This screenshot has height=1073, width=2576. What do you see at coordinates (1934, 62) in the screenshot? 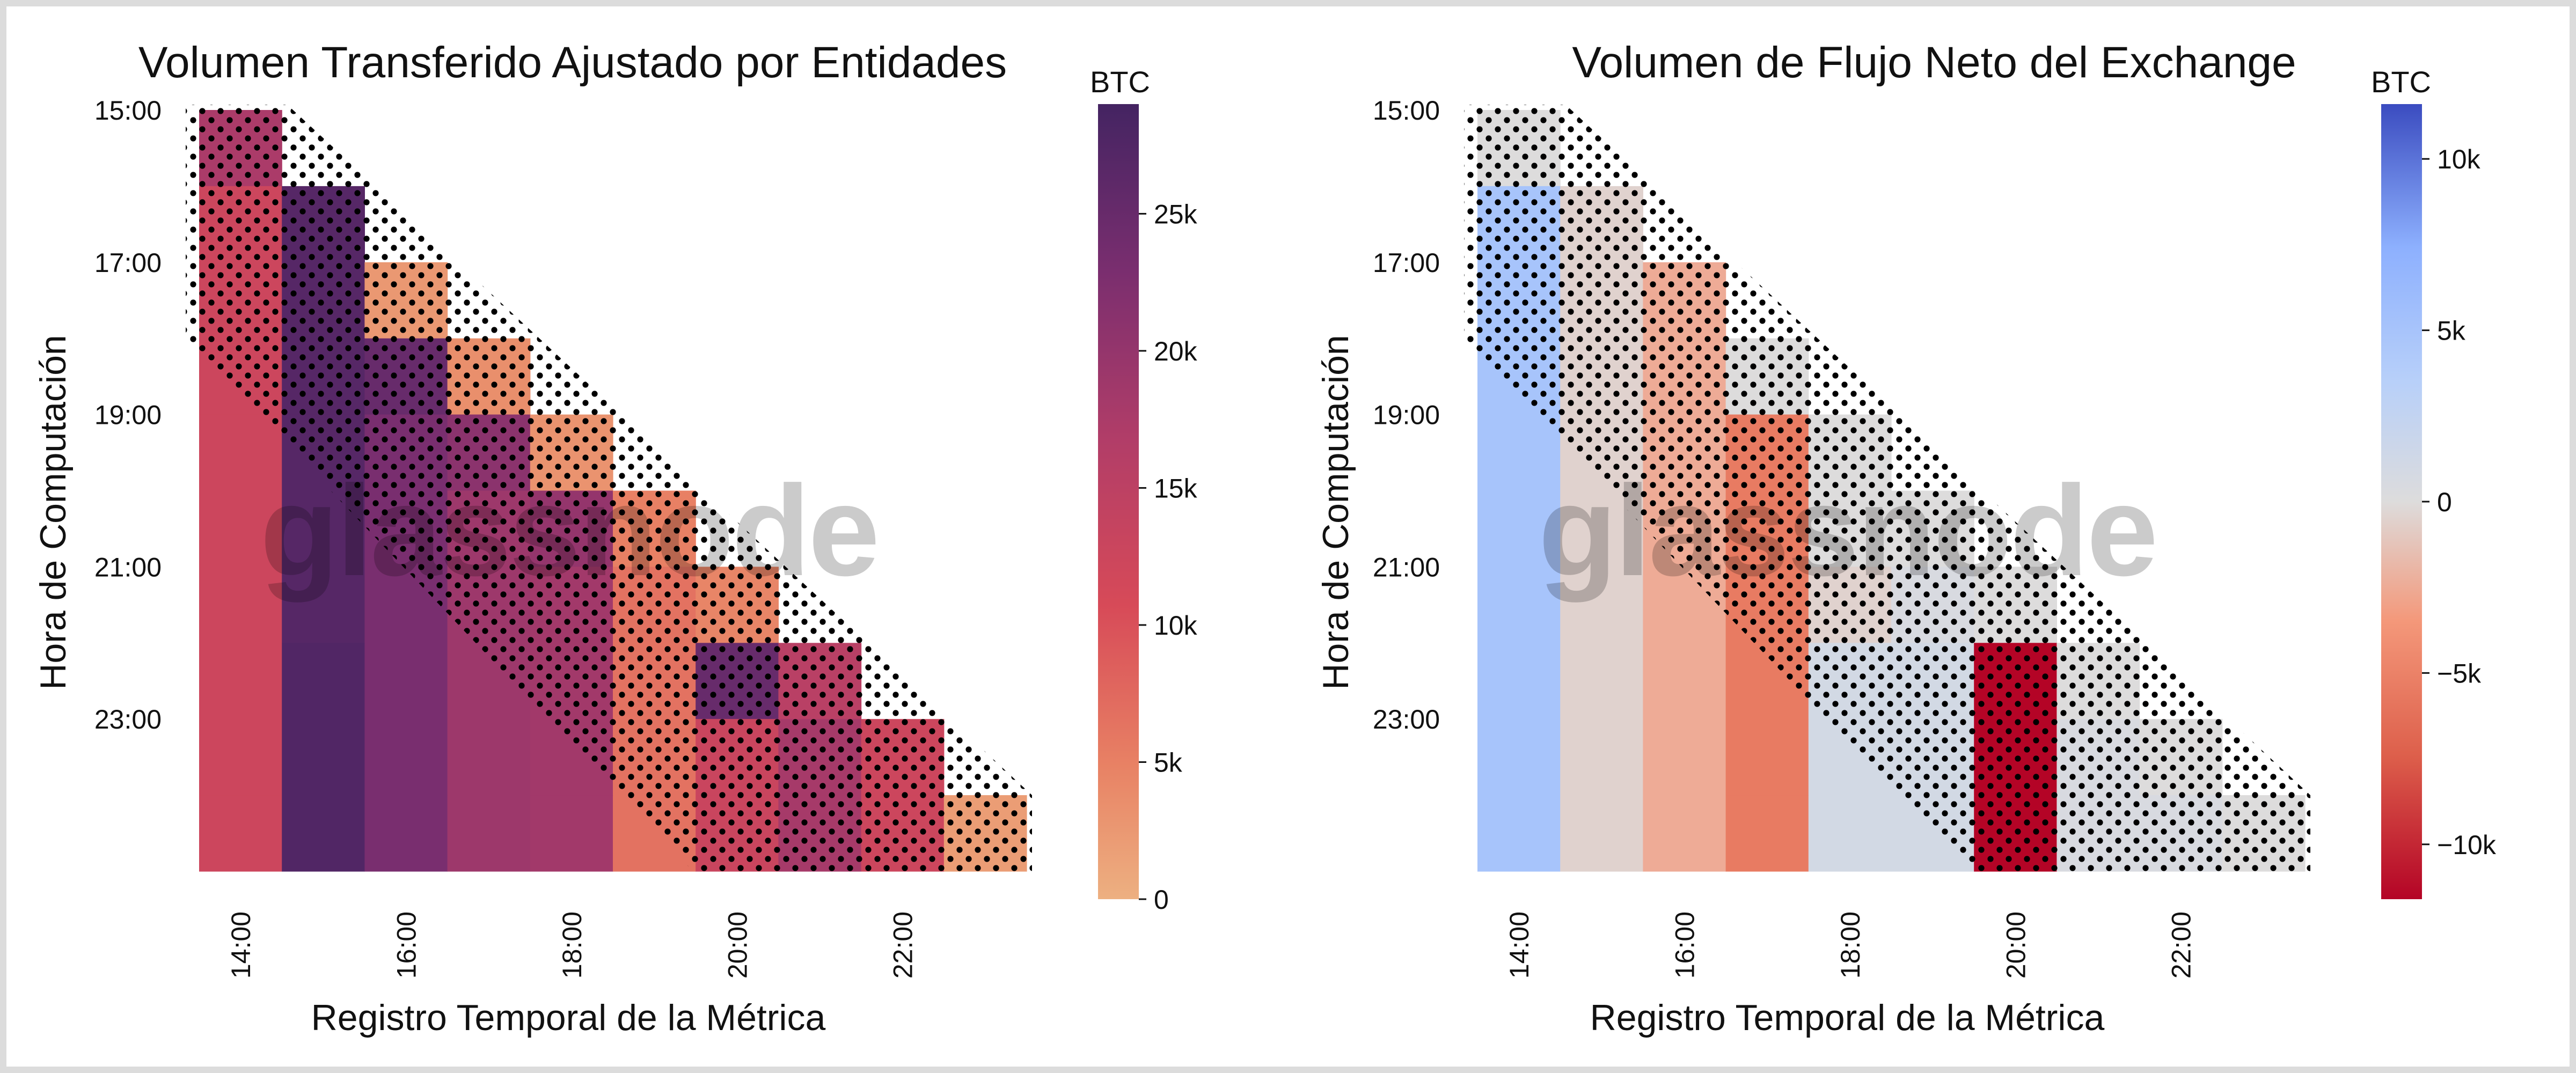
I see `chart-title: Volumen de Flujo Neto del Exchange` at bounding box center [1934, 62].